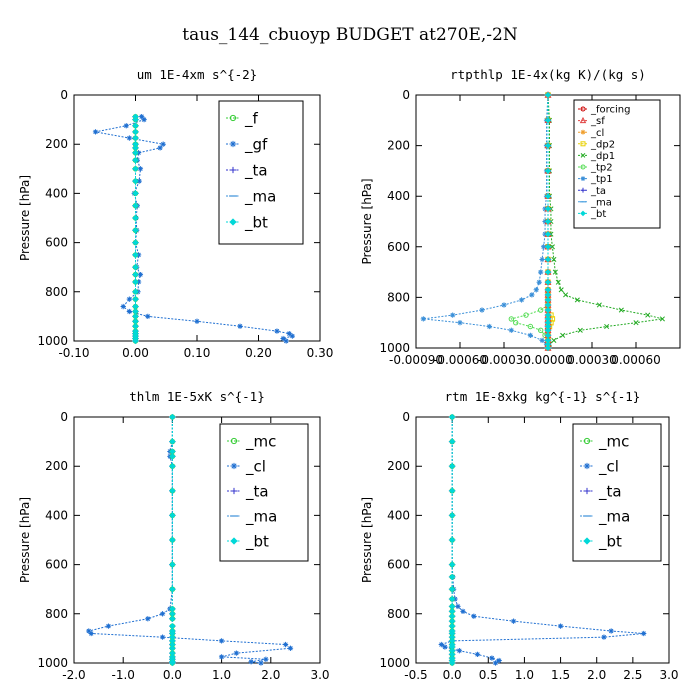 The height and width of the screenshot is (700, 700). What do you see at coordinates (270, 675) in the screenshot?
I see `x-tick-label: 2.0` at bounding box center [270, 675].